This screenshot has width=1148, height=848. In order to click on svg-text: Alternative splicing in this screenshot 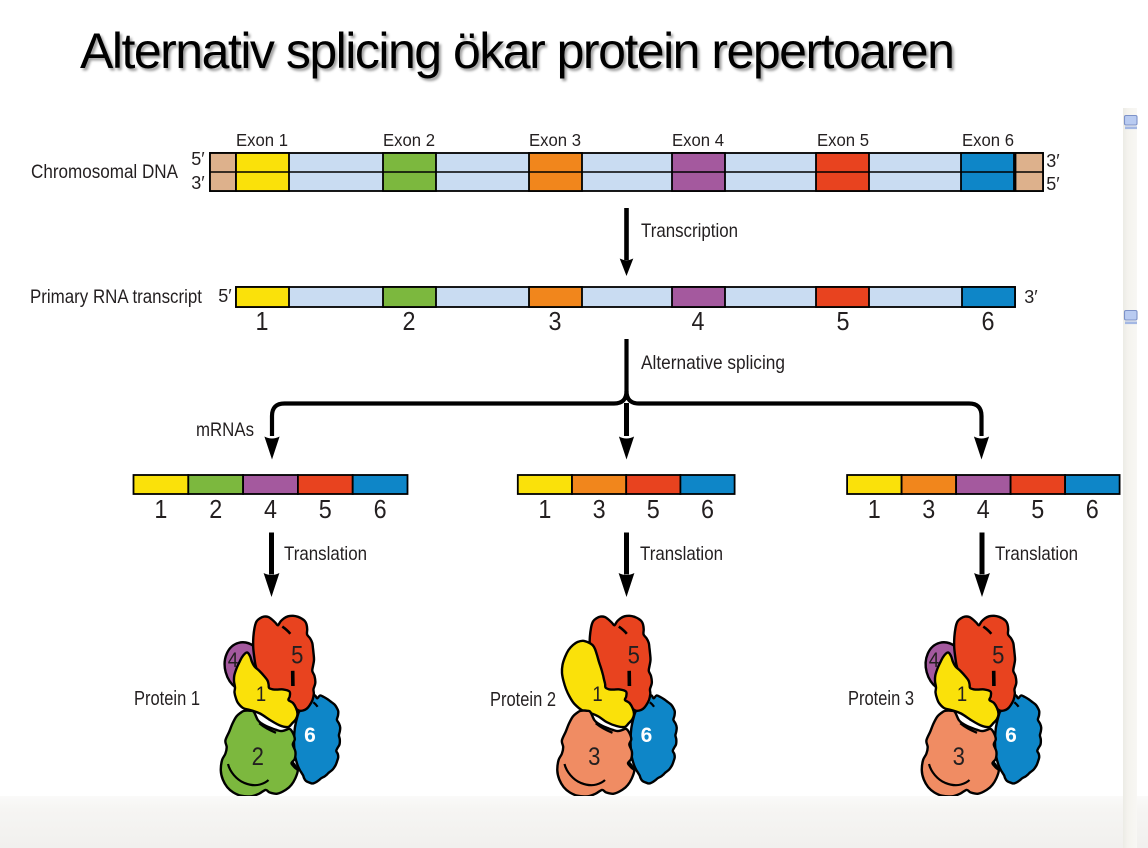, I will do `click(713, 363)`.